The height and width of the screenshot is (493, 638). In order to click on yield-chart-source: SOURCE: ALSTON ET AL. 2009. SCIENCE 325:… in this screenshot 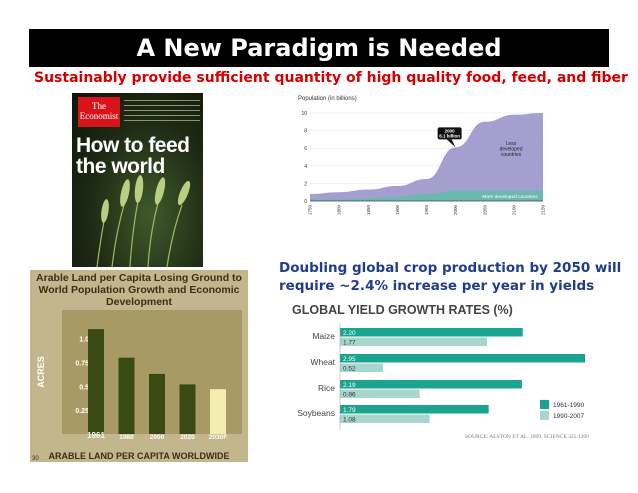, I will do `click(527, 437)`.